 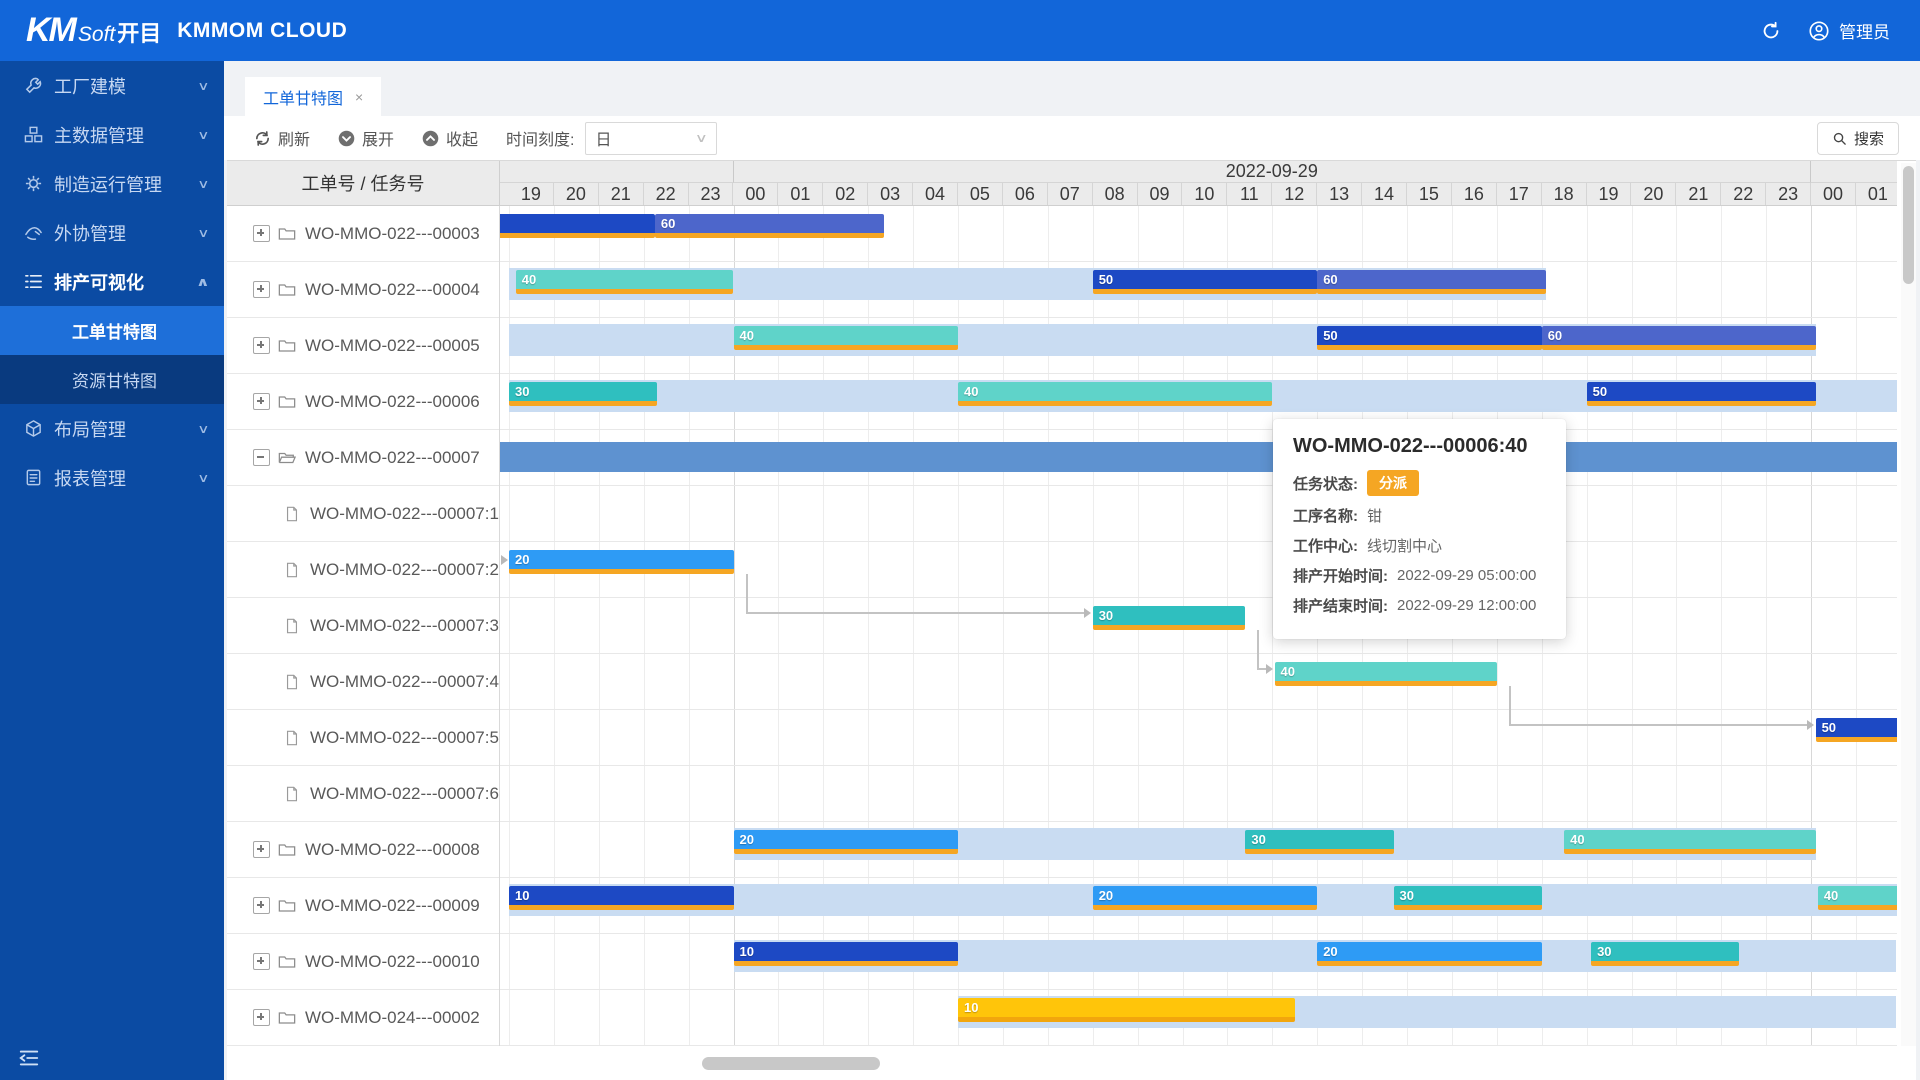 I want to click on folder-icon, so click(x=287, y=401).